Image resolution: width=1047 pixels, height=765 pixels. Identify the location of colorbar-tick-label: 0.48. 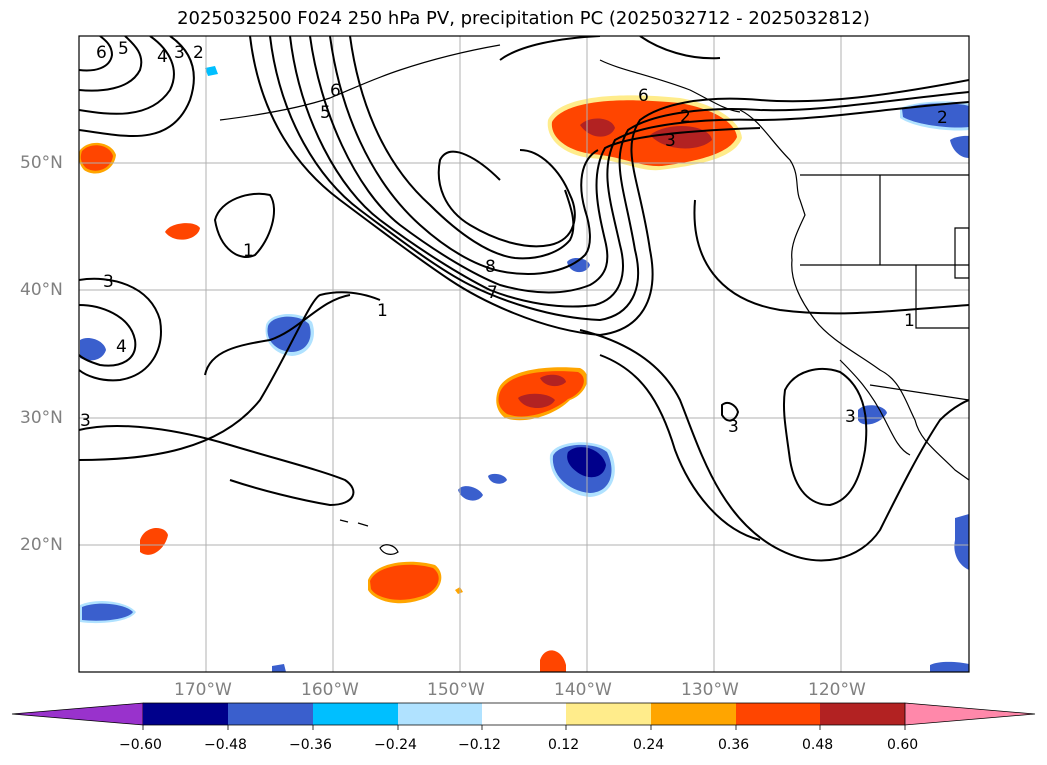
(818, 745).